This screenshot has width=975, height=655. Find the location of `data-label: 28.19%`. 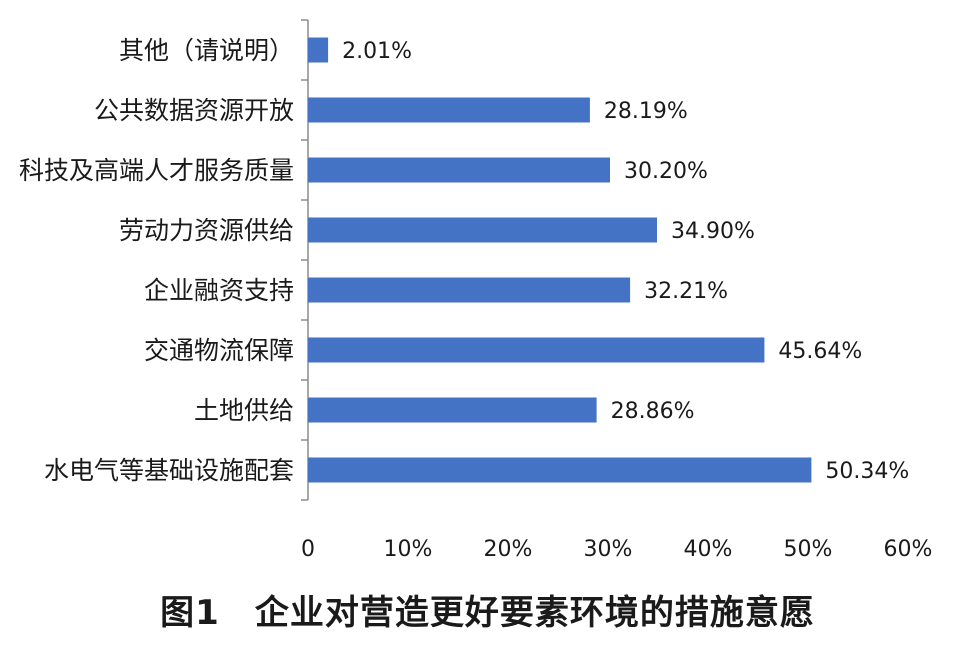

data-label: 28.19% is located at coordinates (646, 111).